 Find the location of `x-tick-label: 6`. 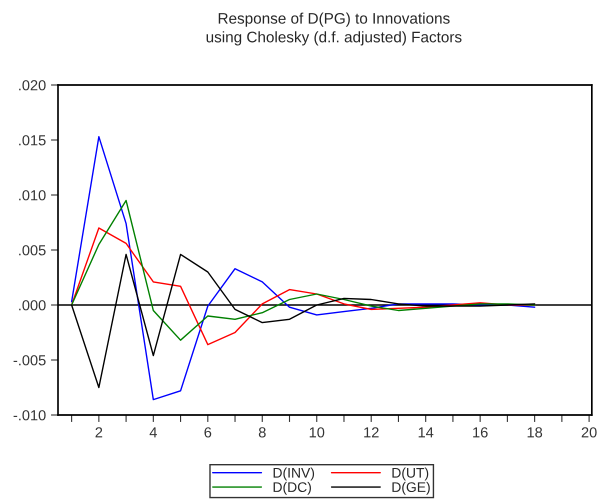

x-tick-label: 6 is located at coordinates (208, 432).